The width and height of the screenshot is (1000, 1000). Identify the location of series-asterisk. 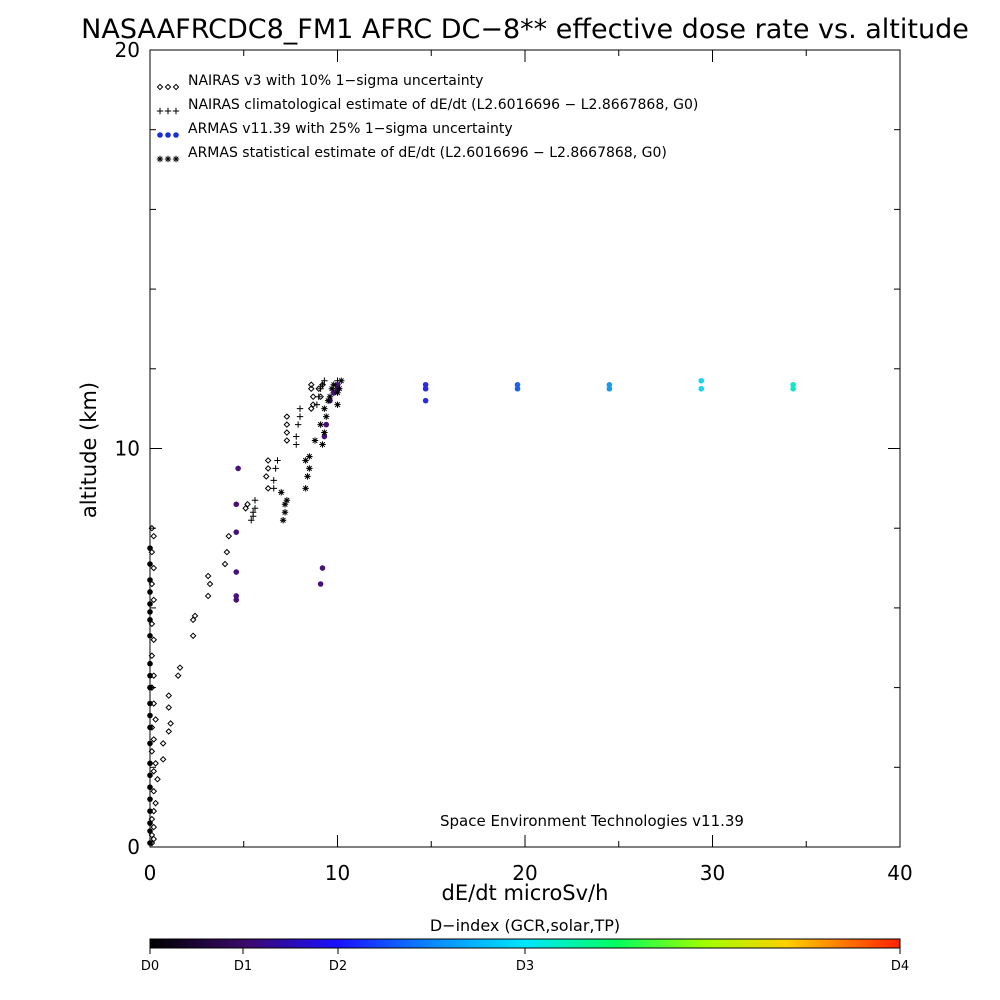
(311, 451).